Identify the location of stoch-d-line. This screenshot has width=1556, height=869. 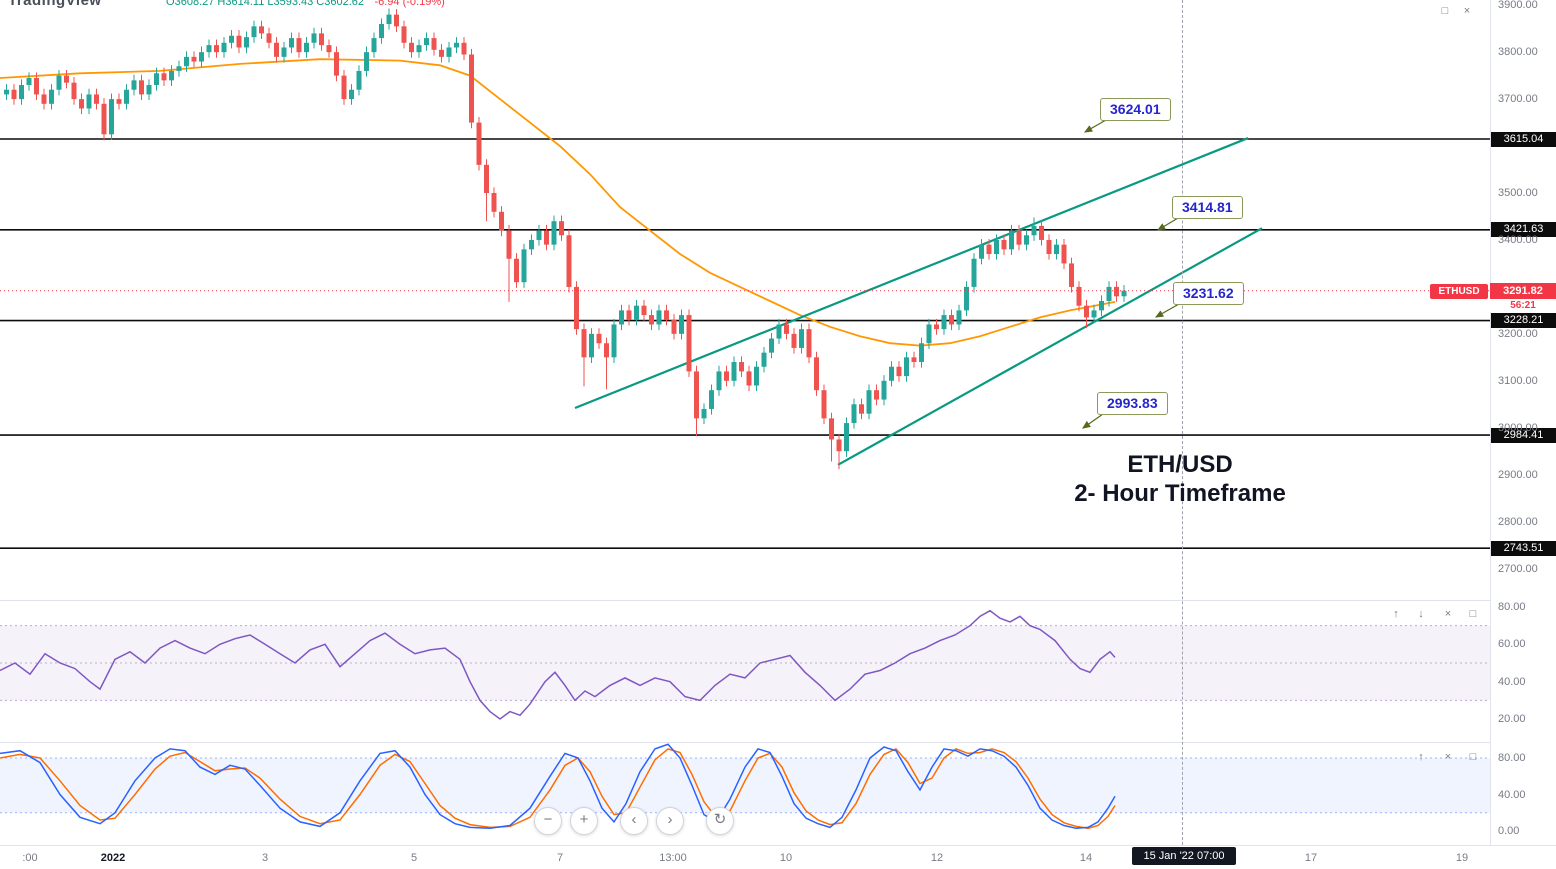
(558, 788).